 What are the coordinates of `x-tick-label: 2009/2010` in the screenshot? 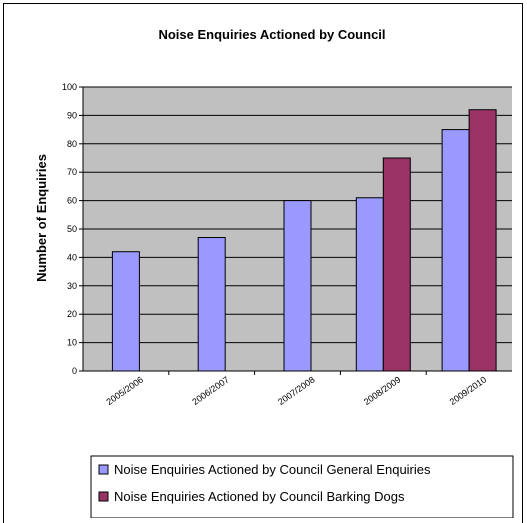 It's located at (468, 390).